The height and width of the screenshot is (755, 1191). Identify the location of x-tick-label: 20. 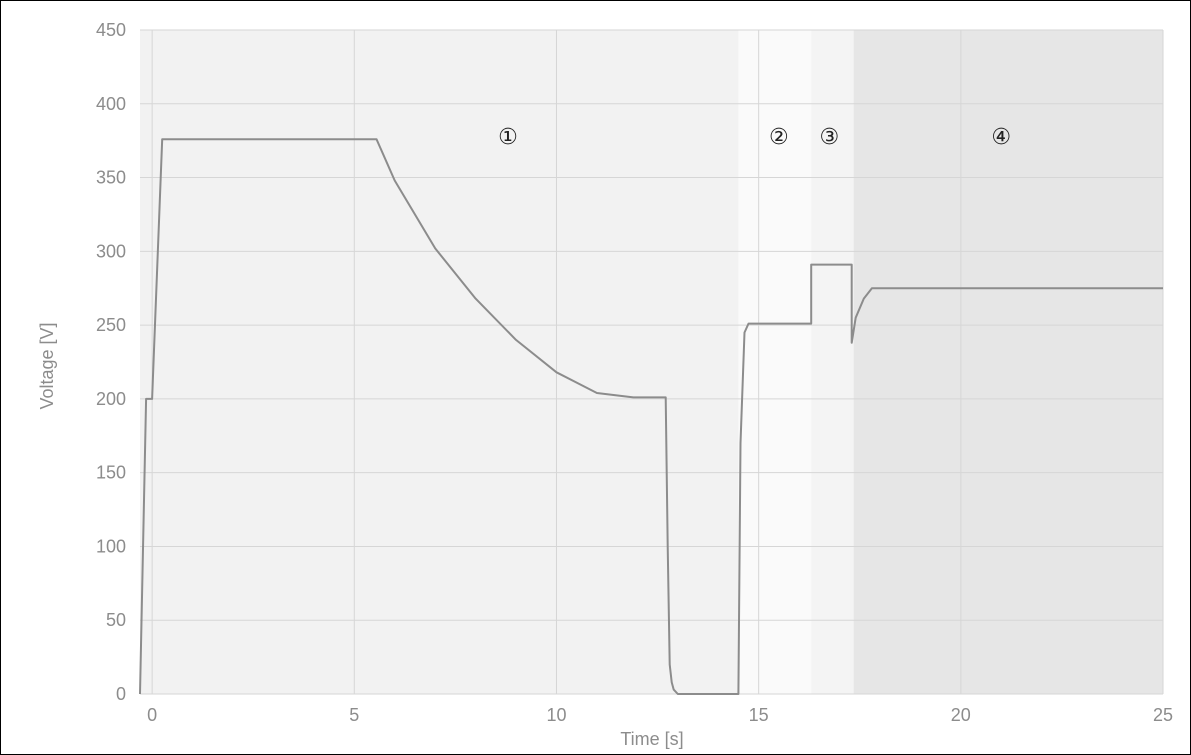
(961, 715).